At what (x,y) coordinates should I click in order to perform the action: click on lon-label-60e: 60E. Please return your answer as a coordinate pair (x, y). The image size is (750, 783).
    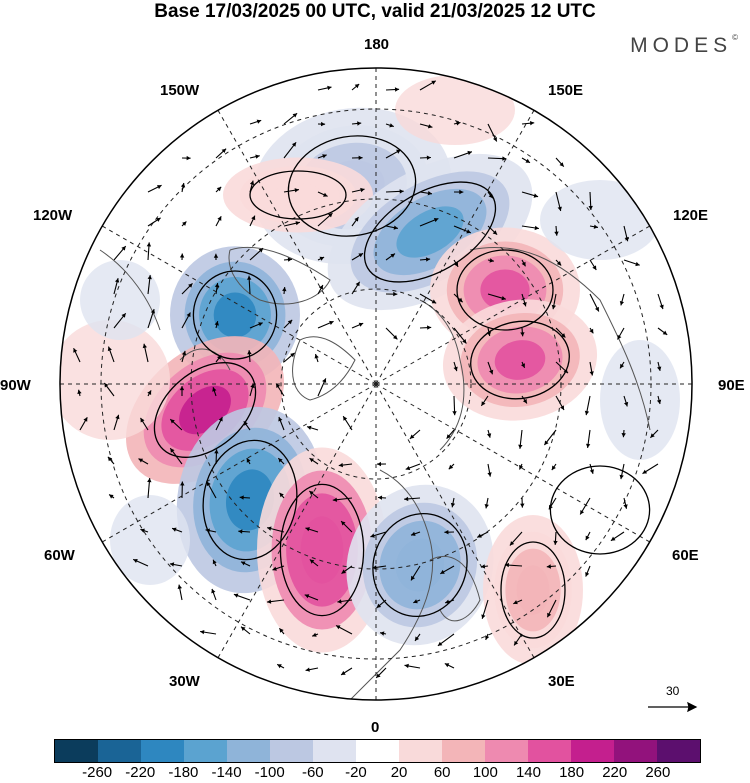
    Looking at the image, I should click on (685, 555).